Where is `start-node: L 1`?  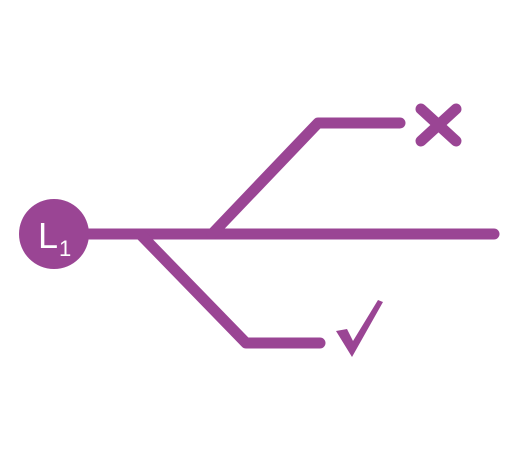 start-node: L 1 is located at coordinates (54, 234).